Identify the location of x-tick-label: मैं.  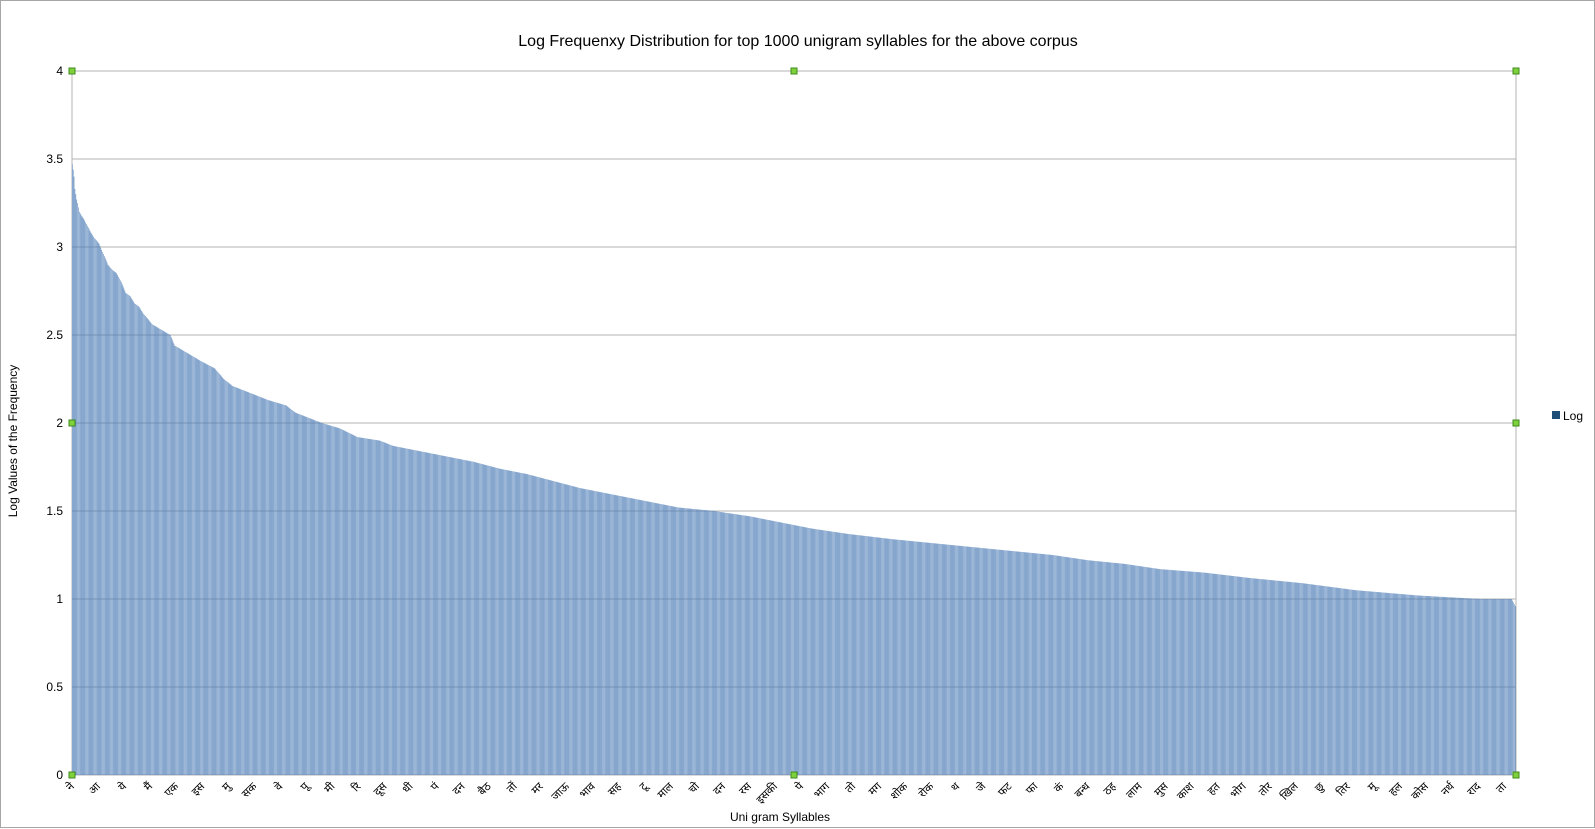
(148, 787).